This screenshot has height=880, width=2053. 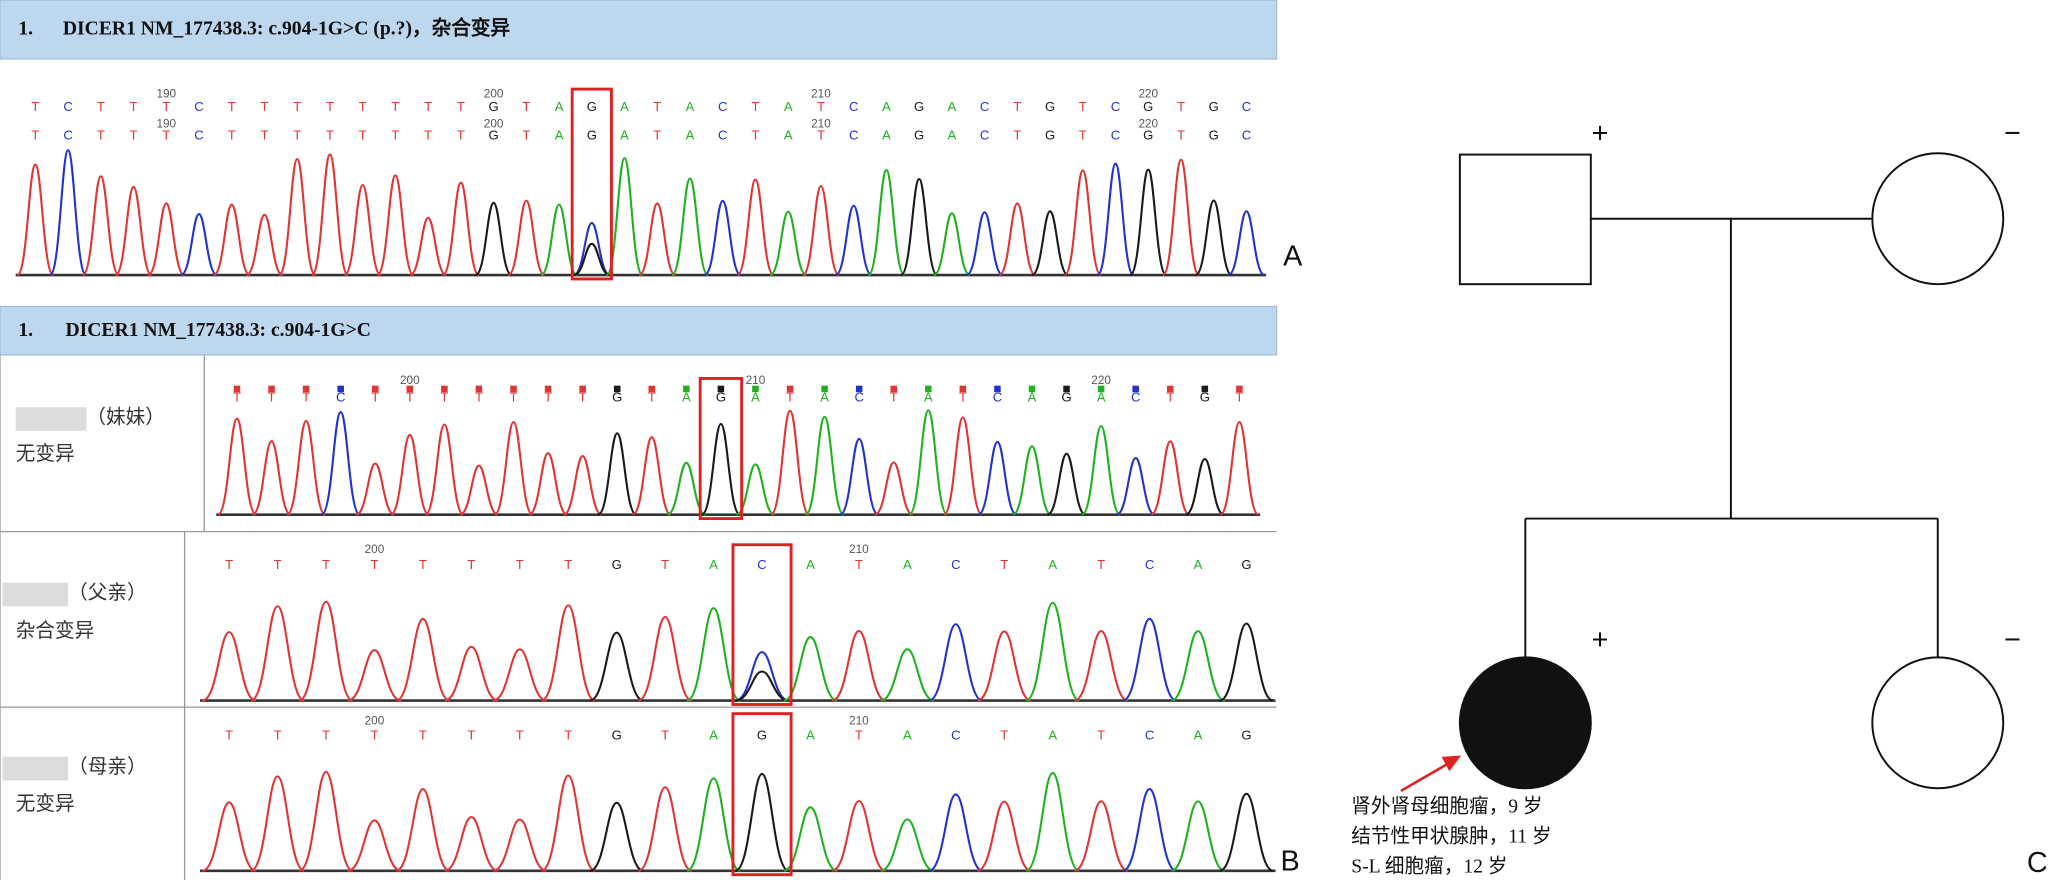 I want to click on proband-note: 结节性甲状腺肿，11 岁, so click(x=1451, y=837).